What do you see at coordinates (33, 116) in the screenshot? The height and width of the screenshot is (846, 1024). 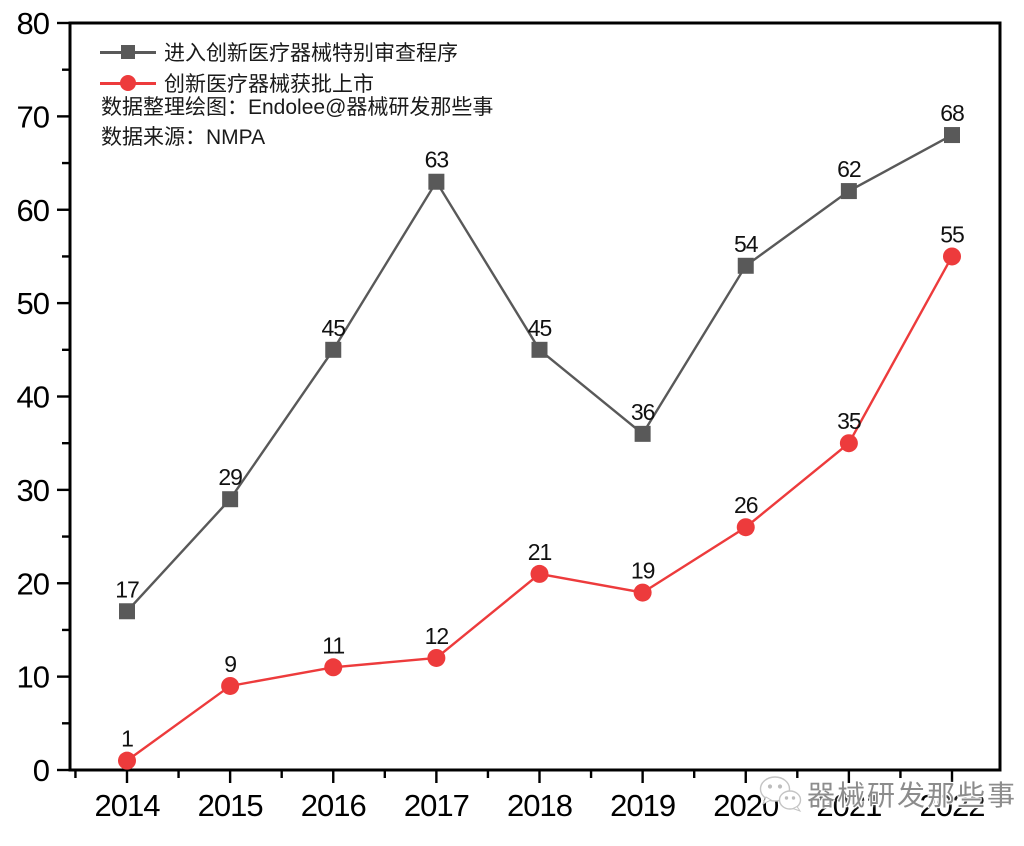 I see `svg-text: 70` at bounding box center [33, 116].